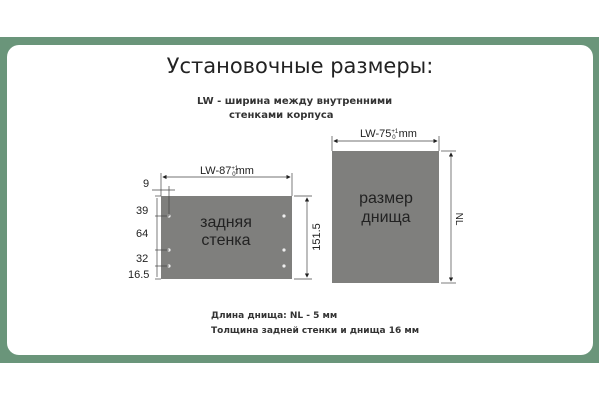 This screenshot has width=600, height=400. I want to click on bottom-length-label: NL, so click(458, 219).